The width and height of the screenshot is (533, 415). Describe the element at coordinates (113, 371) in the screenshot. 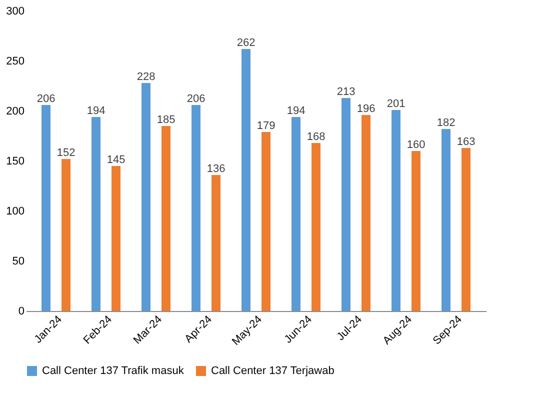

I see `legend-label: Call Center 137 Trafik masuk` at that location.